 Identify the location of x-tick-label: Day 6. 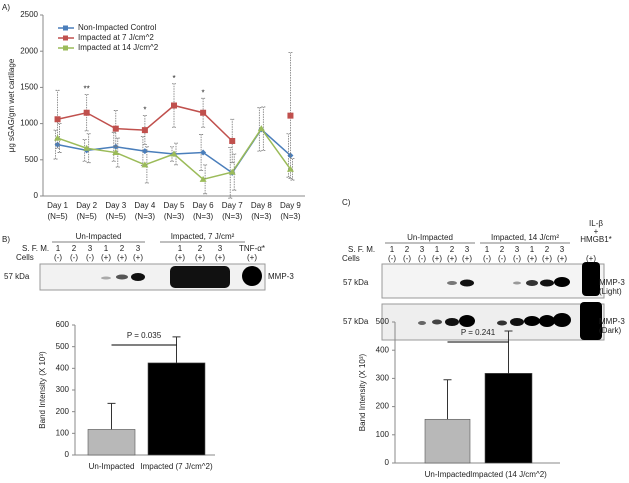
(203, 205).